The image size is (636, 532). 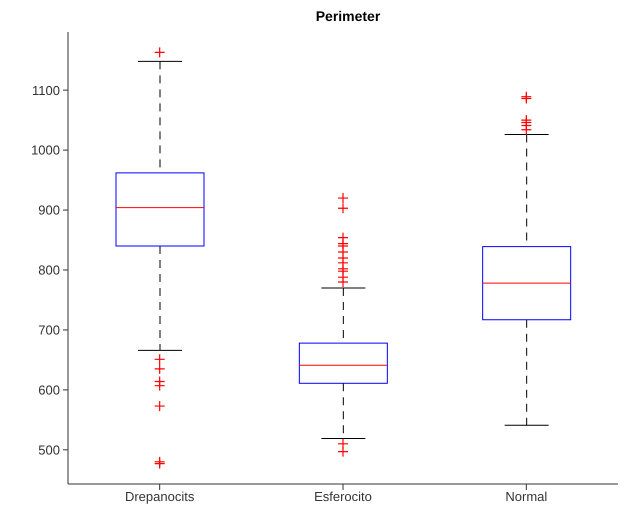 I want to click on x-tick-label: Normal, so click(x=526, y=496).